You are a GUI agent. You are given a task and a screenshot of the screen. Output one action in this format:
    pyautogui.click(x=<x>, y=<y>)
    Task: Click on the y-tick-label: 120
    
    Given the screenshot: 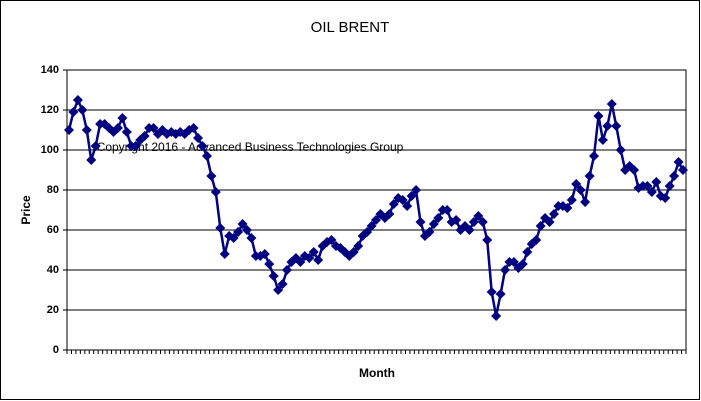 What is the action you would take?
    pyautogui.click(x=50, y=110)
    